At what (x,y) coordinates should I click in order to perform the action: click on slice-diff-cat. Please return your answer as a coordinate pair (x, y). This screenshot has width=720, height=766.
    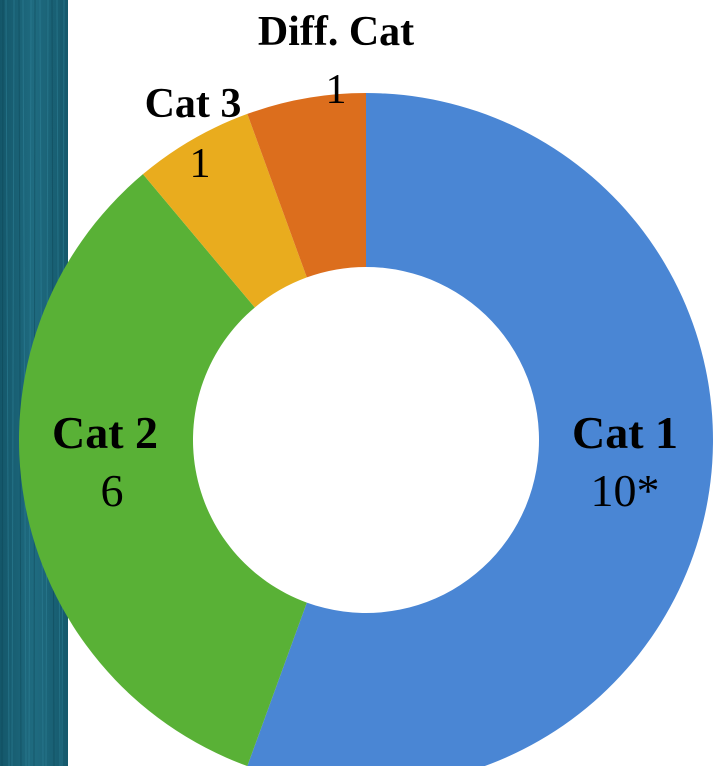
    Looking at the image, I should click on (306, 185).